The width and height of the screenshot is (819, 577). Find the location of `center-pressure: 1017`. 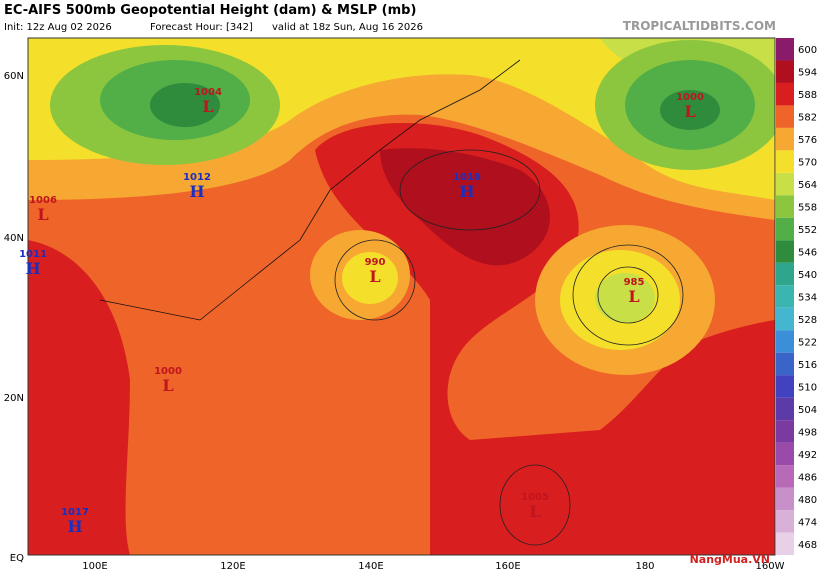

center-pressure: 1017 is located at coordinates (75, 512).